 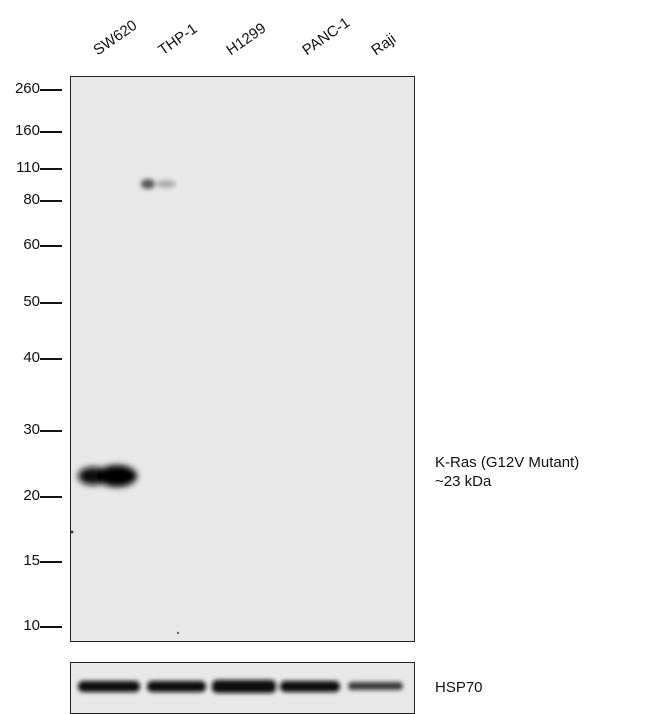 I want to click on mw-label-20: 20, so click(x=31, y=495).